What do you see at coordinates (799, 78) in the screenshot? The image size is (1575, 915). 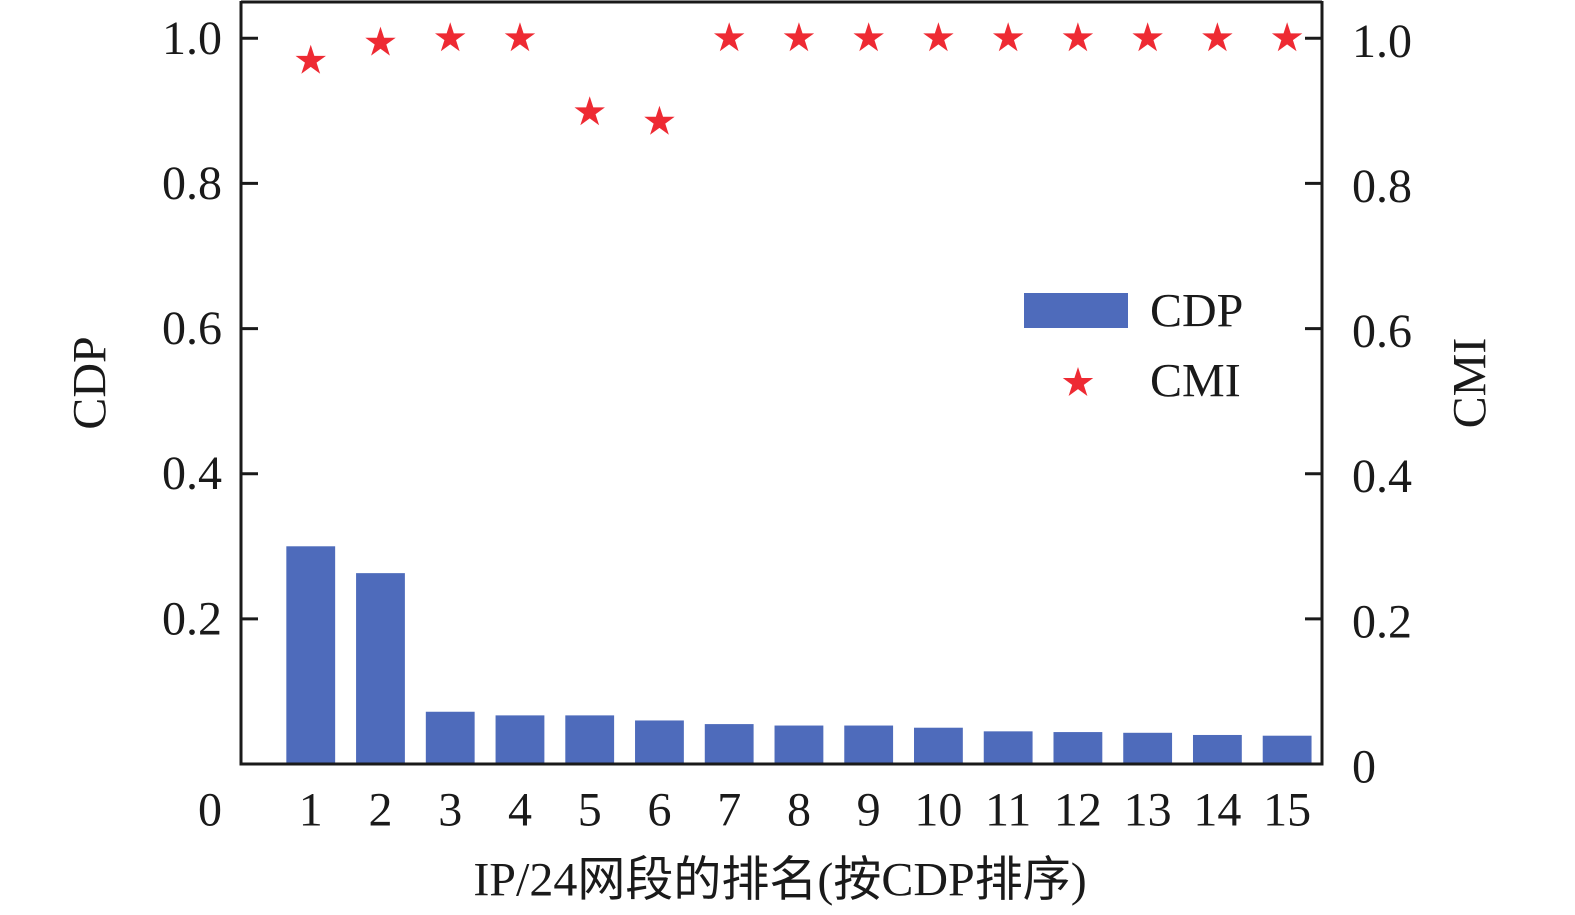 I see `cmi-markers` at bounding box center [799, 78].